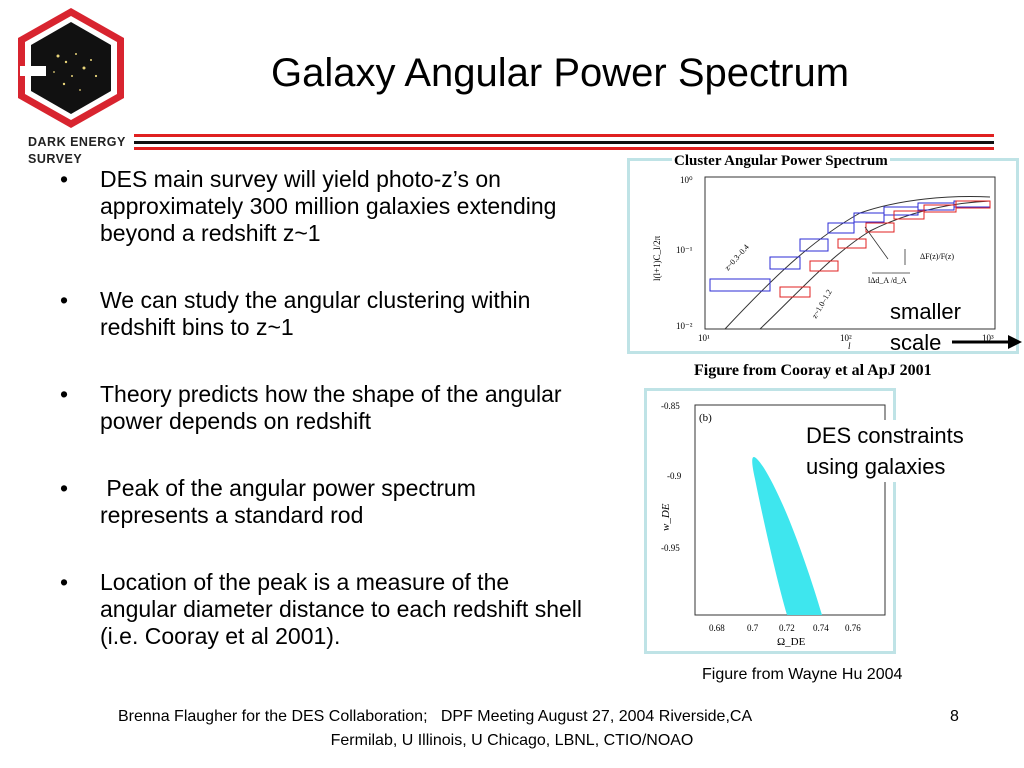 The width and height of the screenshot is (1024, 768). What do you see at coordinates (813, 370) in the screenshot?
I see `figure1-caption: Figure from Cooray et al ApJ 2001` at bounding box center [813, 370].